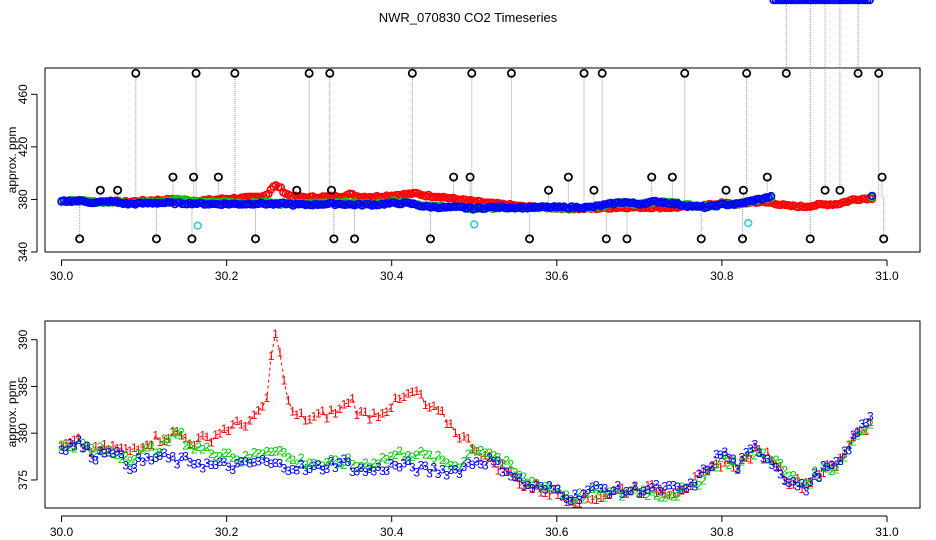 The width and height of the screenshot is (936, 540). I want to click on bottom-x-tick-label: 30.8, so click(722, 532).